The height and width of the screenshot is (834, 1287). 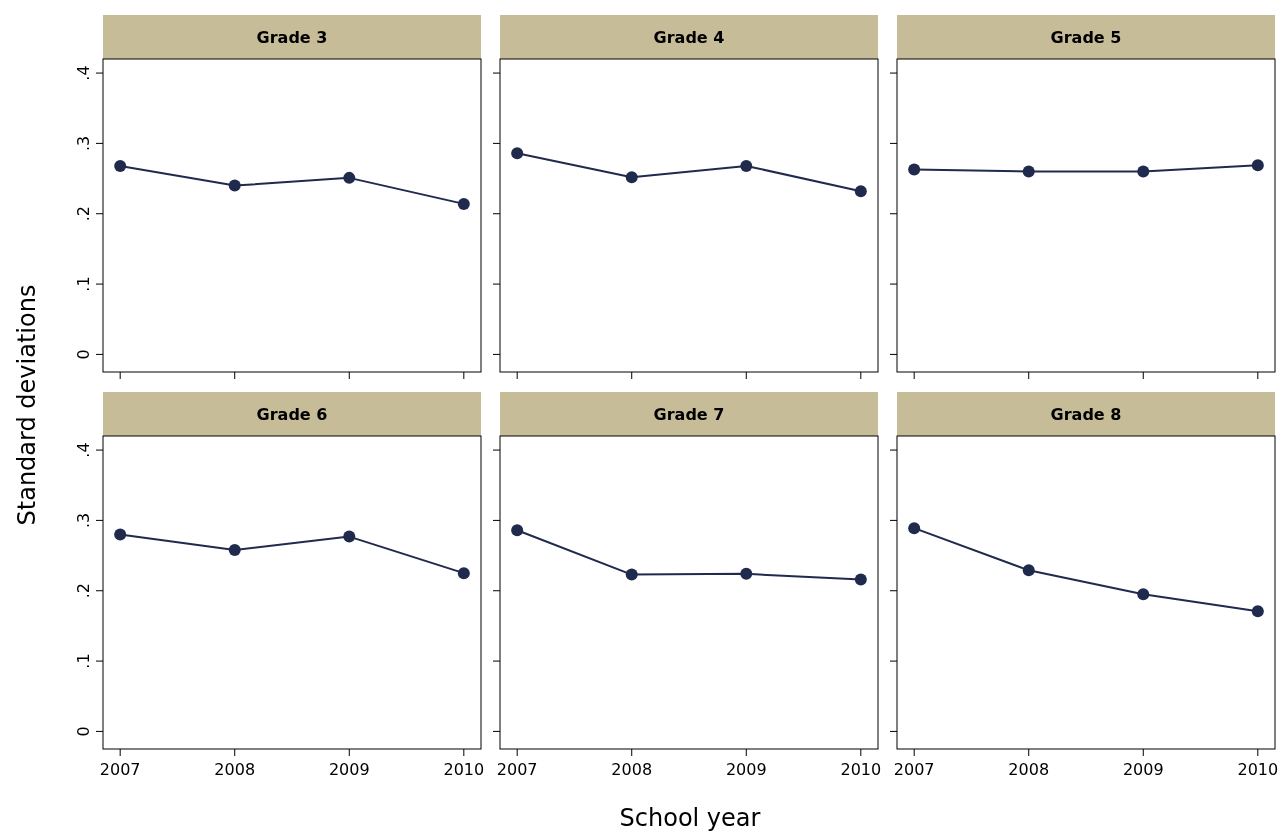 What do you see at coordinates (292, 414) in the screenshot?
I see `chart-title: Grade 6` at bounding box center [292, 414].